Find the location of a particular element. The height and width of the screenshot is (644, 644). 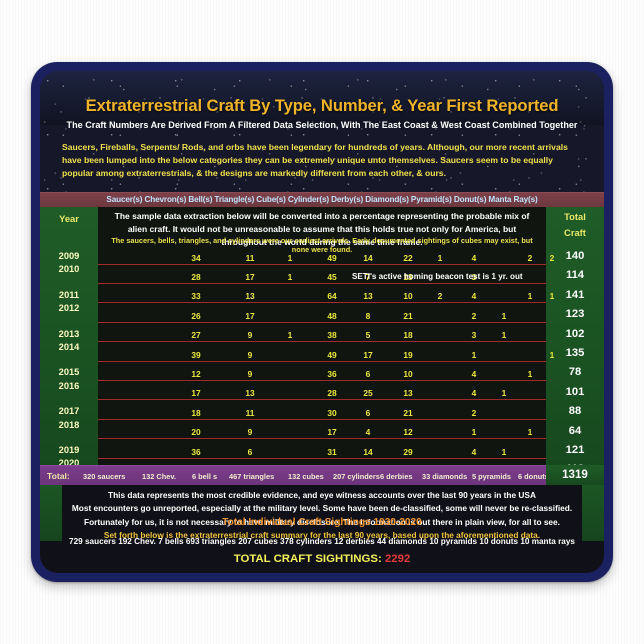

totals-row-item: 207 cylinders is located at coordinates (356, 476).